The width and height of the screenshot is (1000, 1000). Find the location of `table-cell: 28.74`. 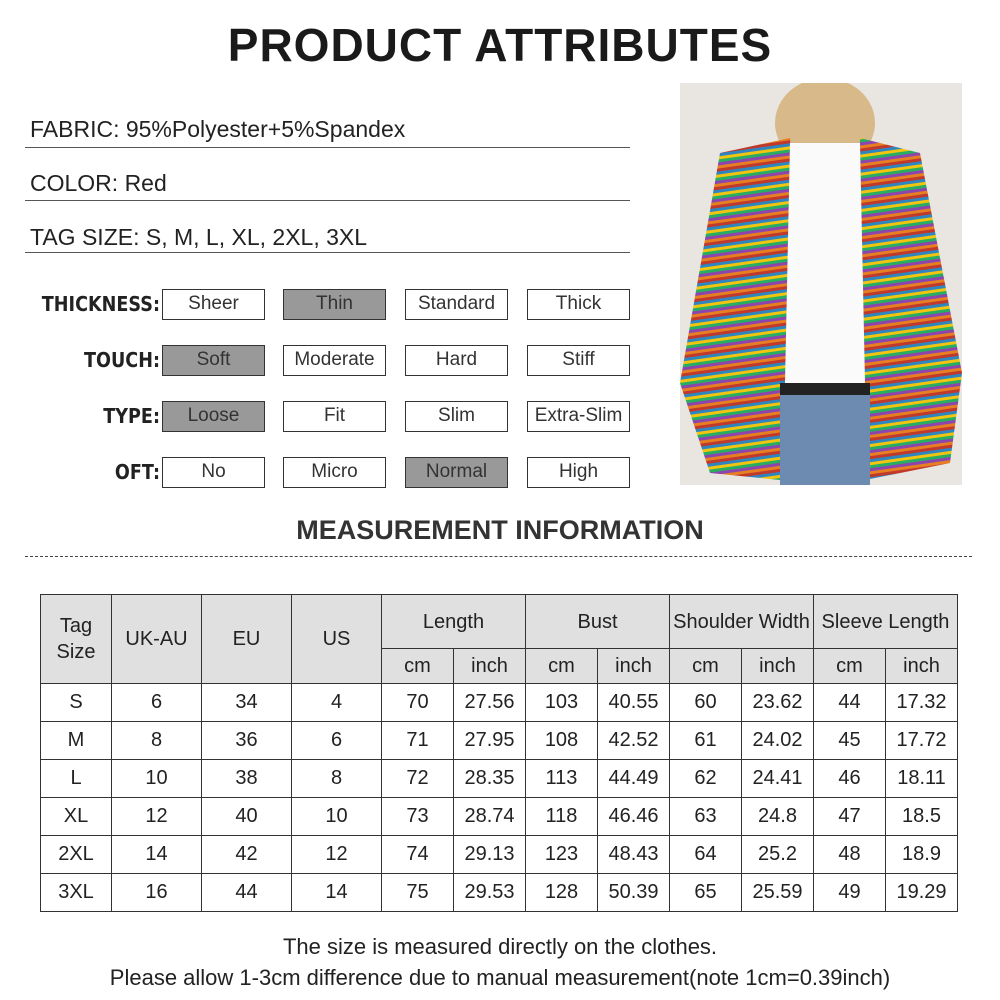

table-cell: 28.74 is located at coordinates (489, 816).